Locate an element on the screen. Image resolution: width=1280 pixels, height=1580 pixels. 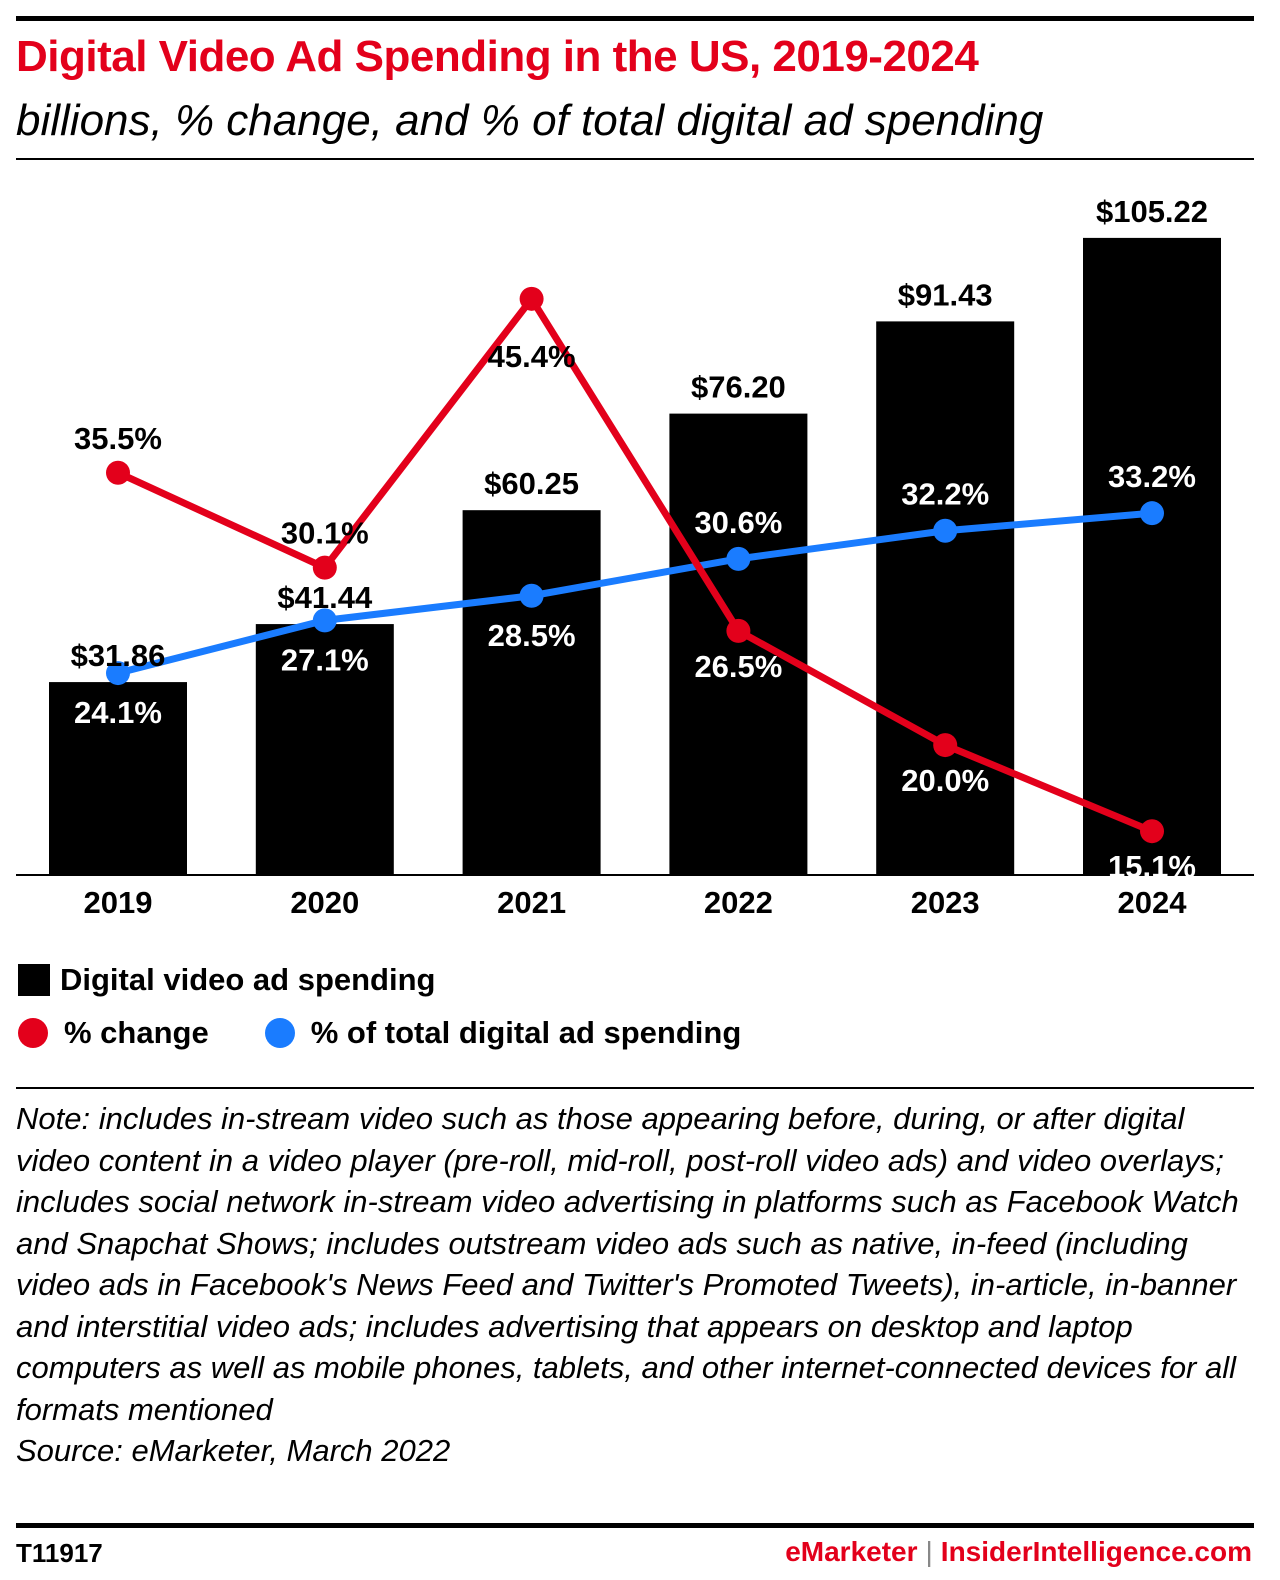
source-text: Source: eMarketer, March 2022 is located at coordinates (233, 1450).